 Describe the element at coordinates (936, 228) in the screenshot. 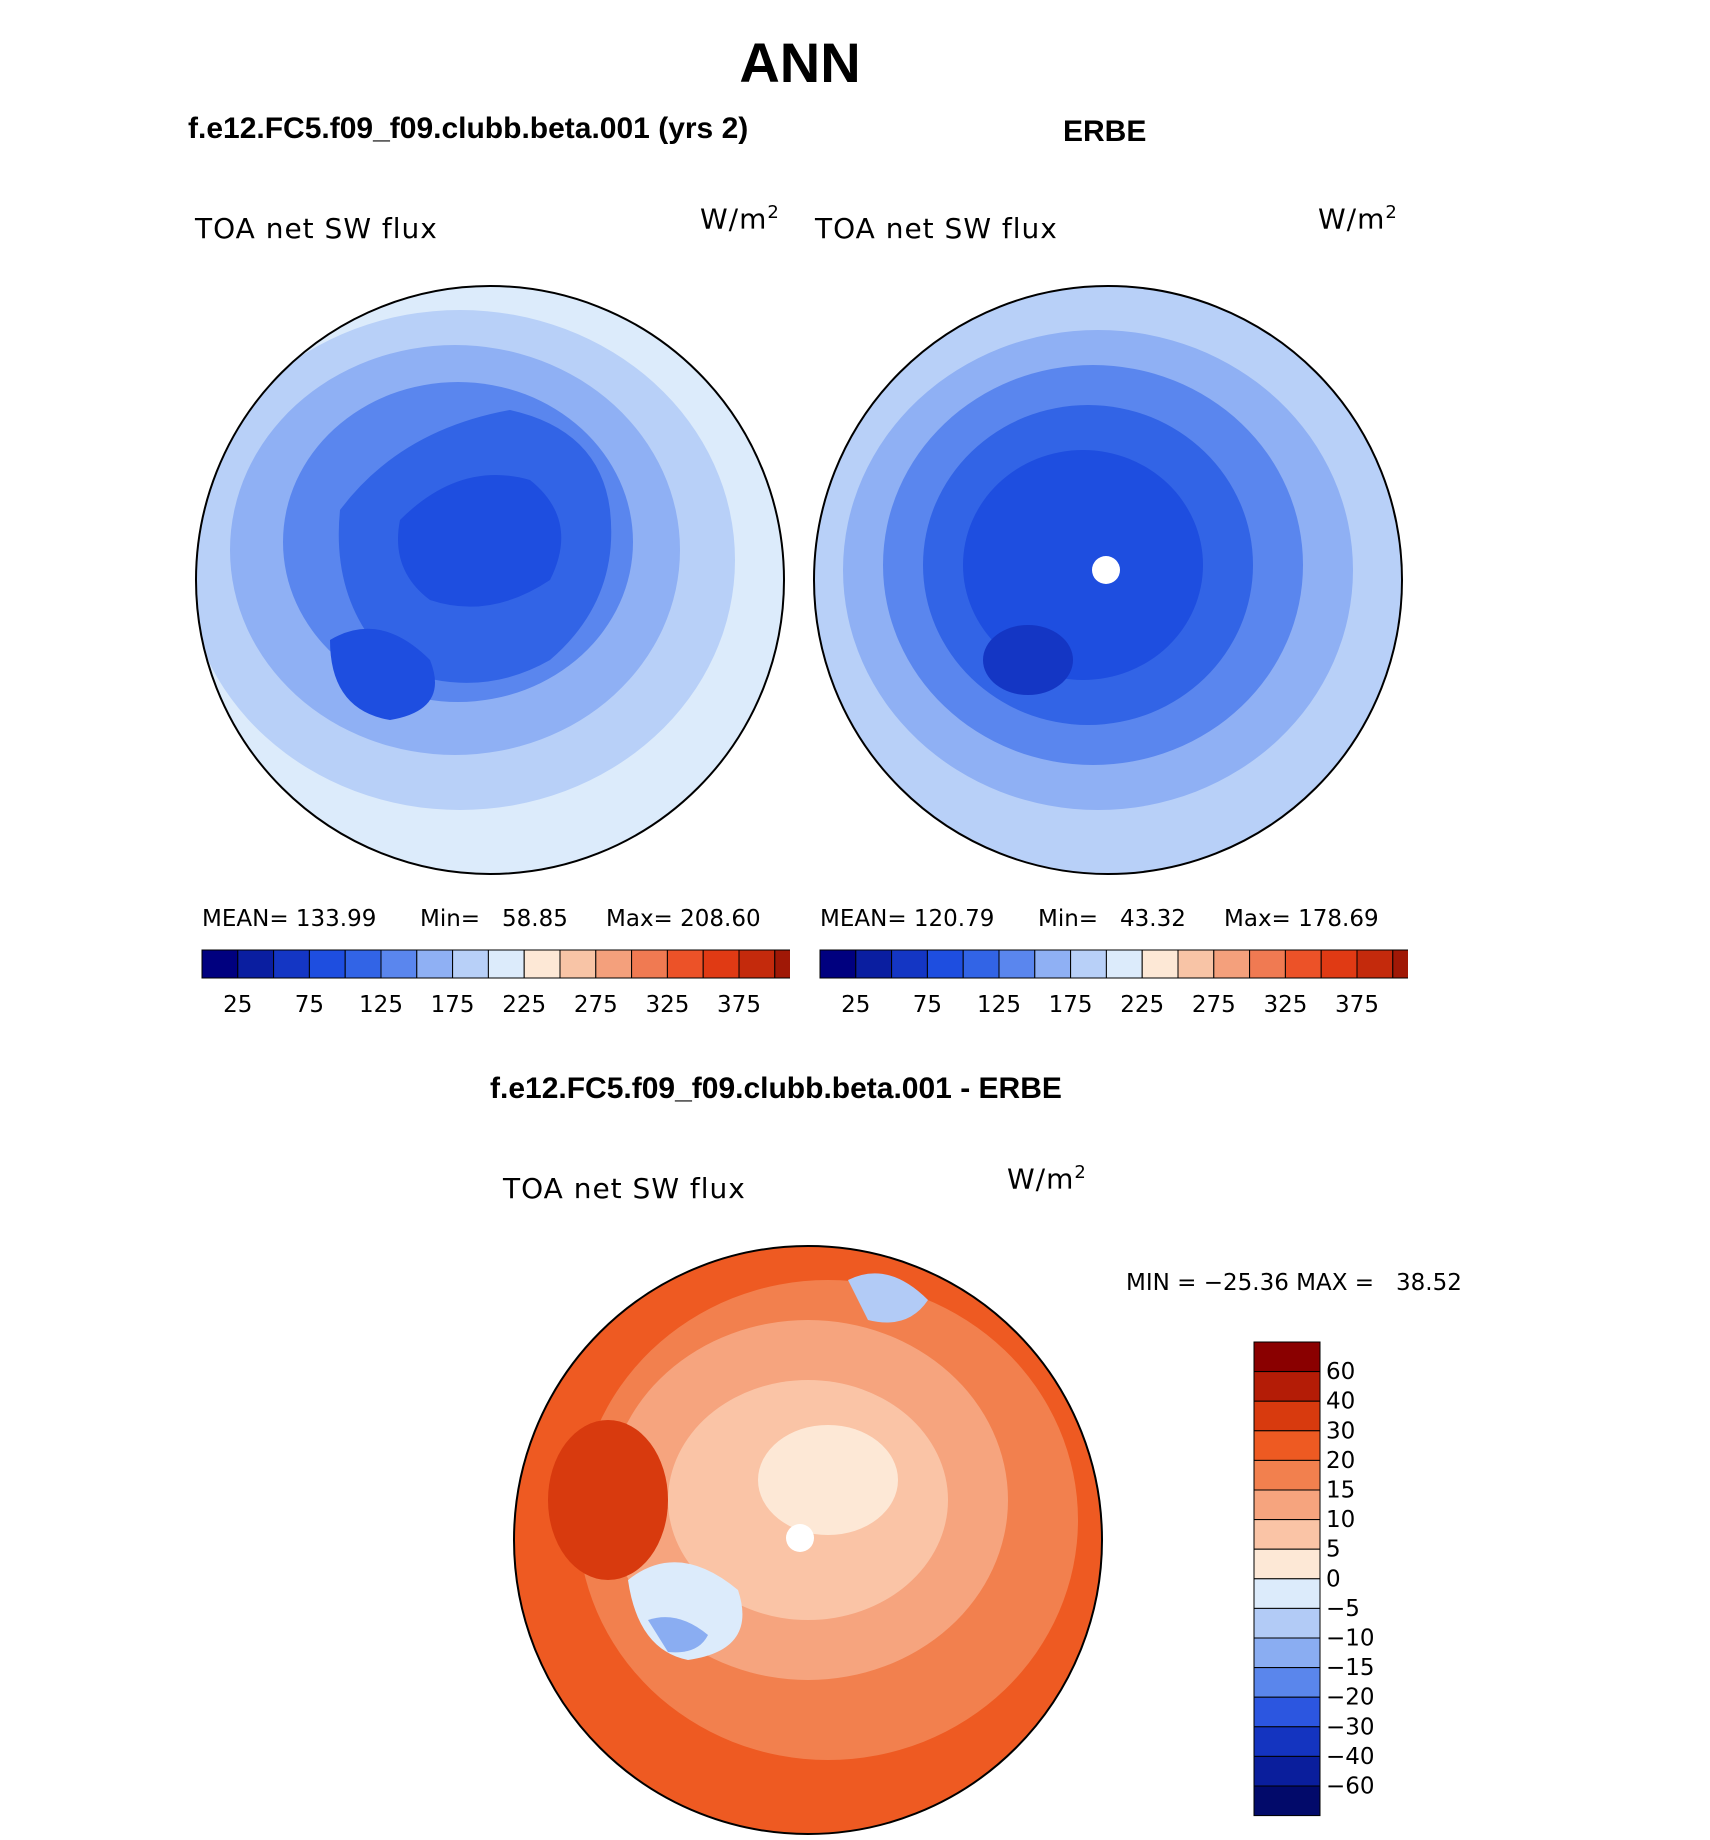

I see `panel2-variable: TOA net SW flux` at that location.